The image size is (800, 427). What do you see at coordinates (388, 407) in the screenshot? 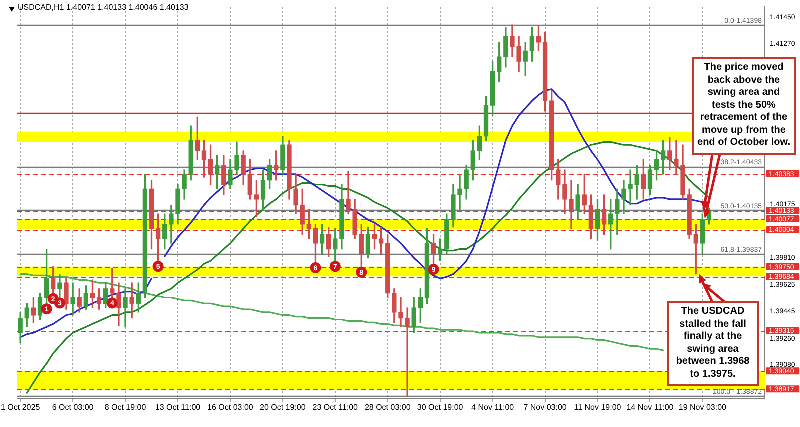
I see `x-tick-label: 28 Oct 03:00` at bounding box center [388, 407].